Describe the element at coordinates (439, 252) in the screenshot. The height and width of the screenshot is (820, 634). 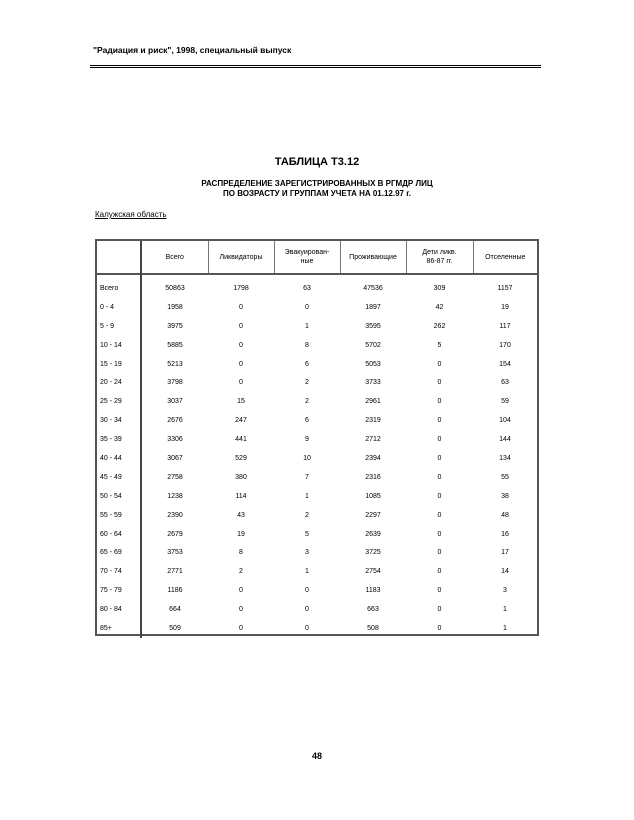
I see `column-header-line: Дети ликв.` at that location.